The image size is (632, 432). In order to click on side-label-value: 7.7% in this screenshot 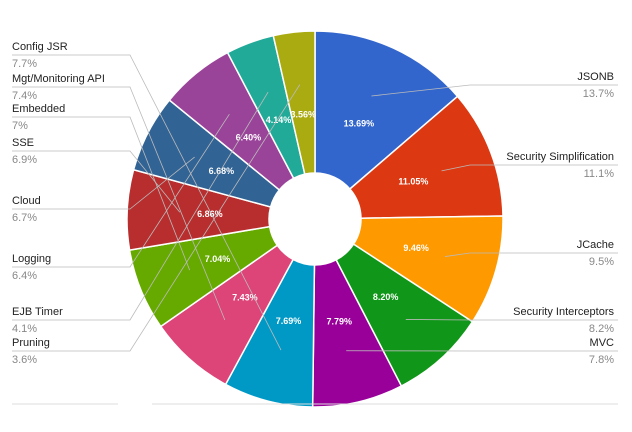, I will do `click(24, 64)`.